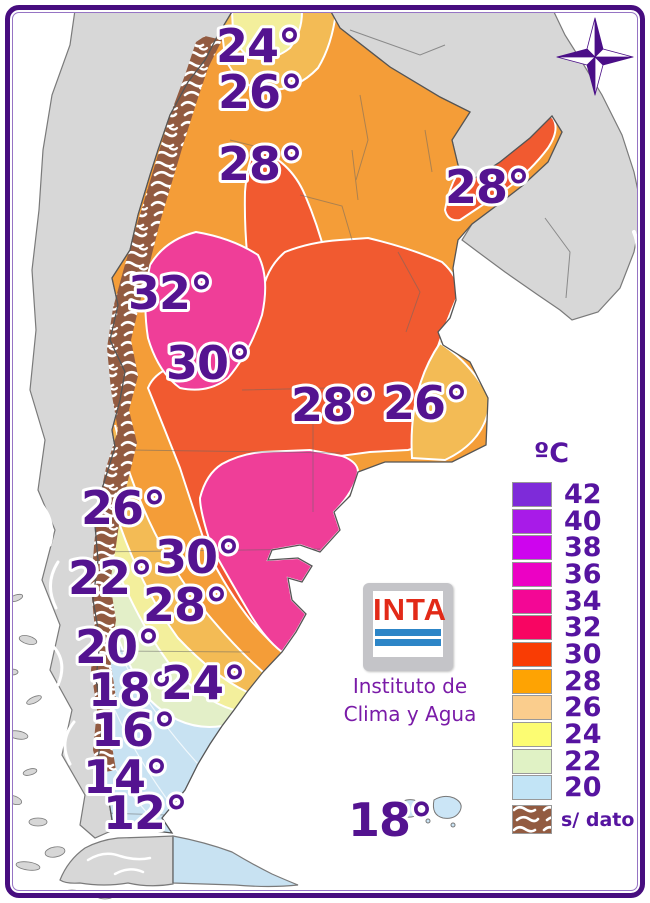 This screenshot has height=903, width=650. I want to click on legend-value: 40, so click(583, 521).